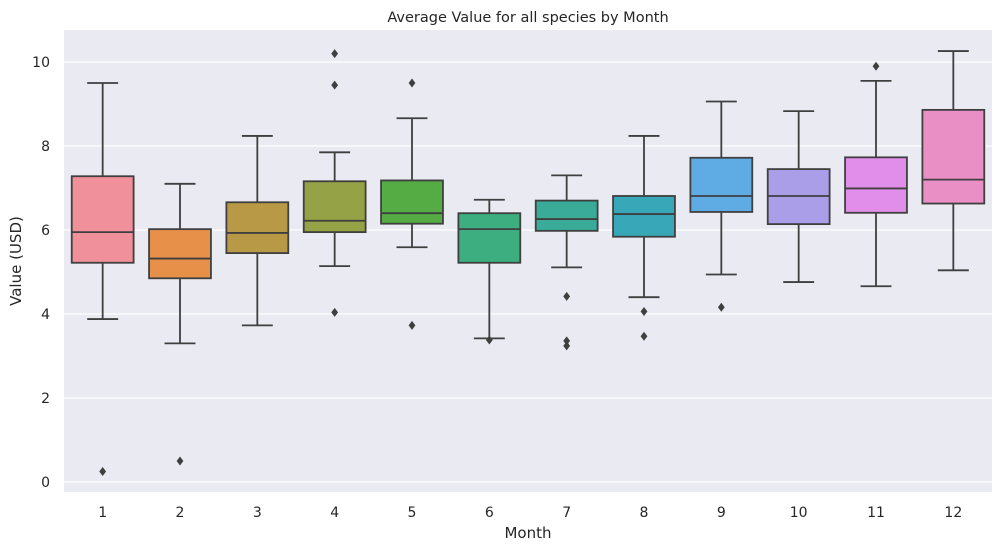 This screenshot has width=1003, height=551. What do you see at coordinates (41, 273) in the screenshot?
I see `y-tick-labels: 0 2 4 6 8 10` at bounding box center [41, 273].